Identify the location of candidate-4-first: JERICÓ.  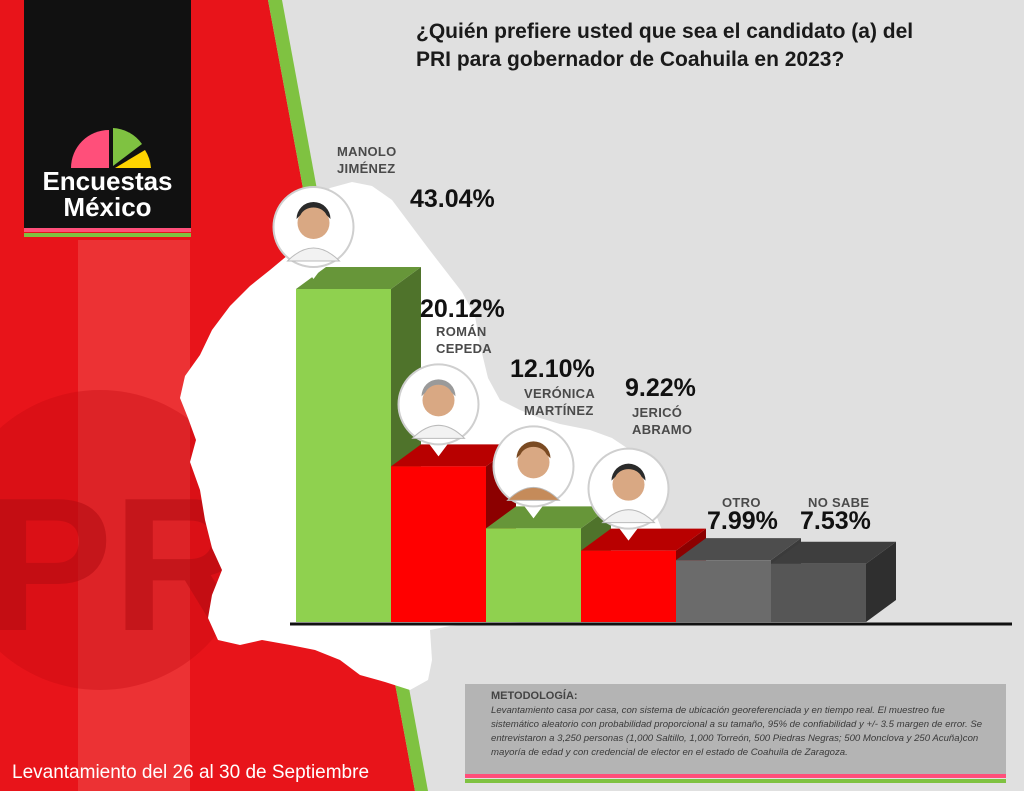
(657, 412).